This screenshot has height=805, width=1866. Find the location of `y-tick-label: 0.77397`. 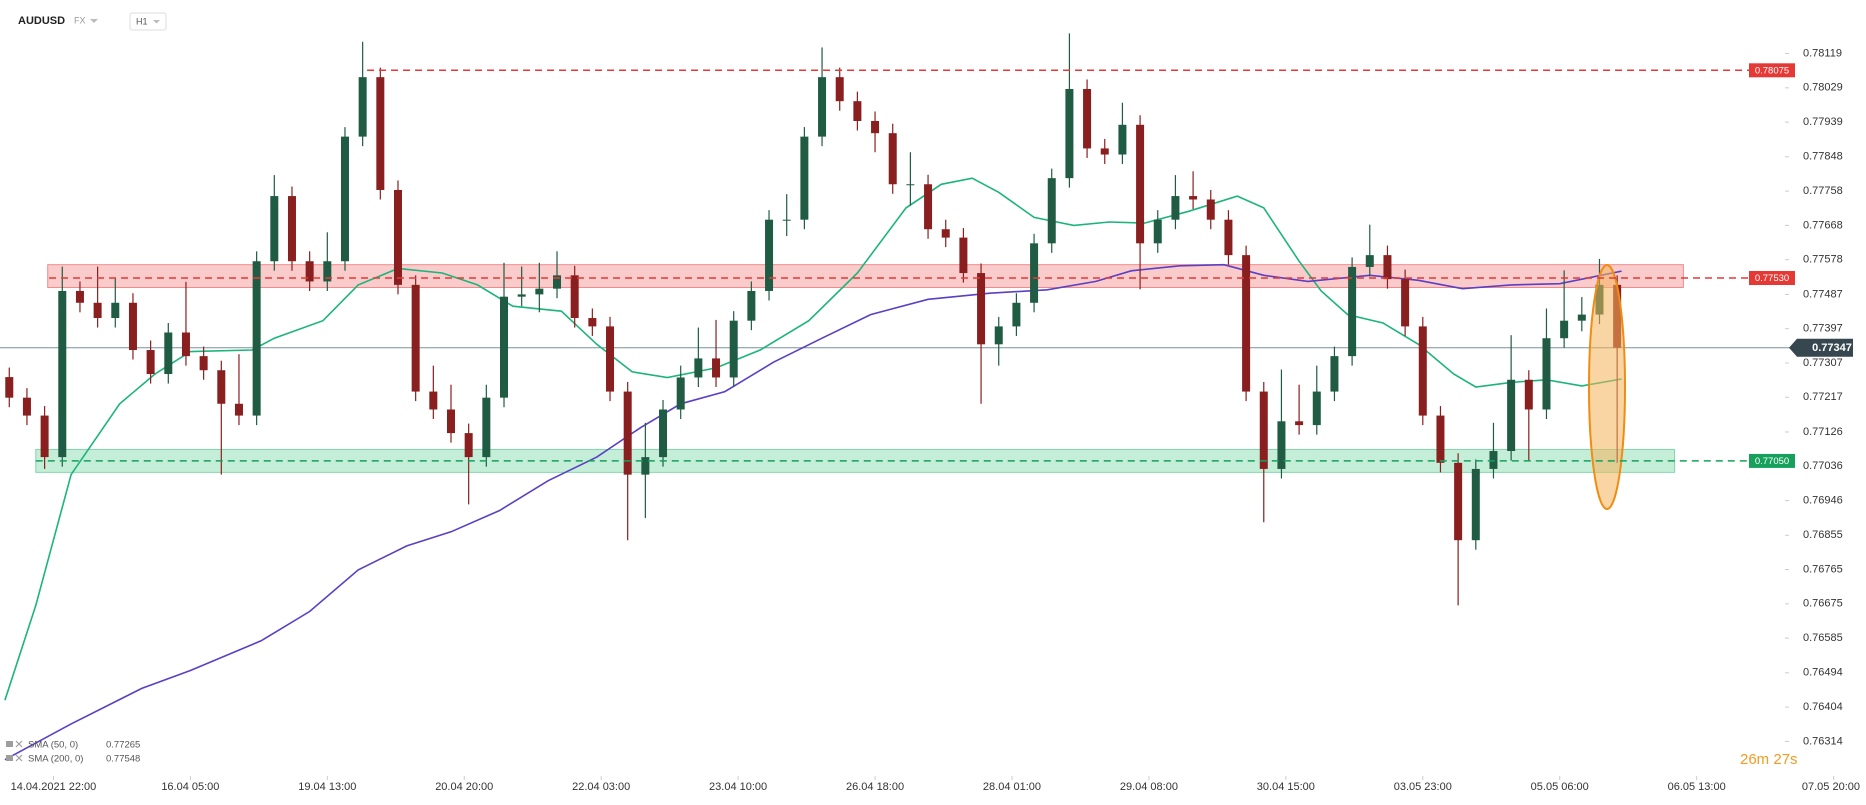

y-tick-label: 0.77397 is located at coordinates (1823, 329).